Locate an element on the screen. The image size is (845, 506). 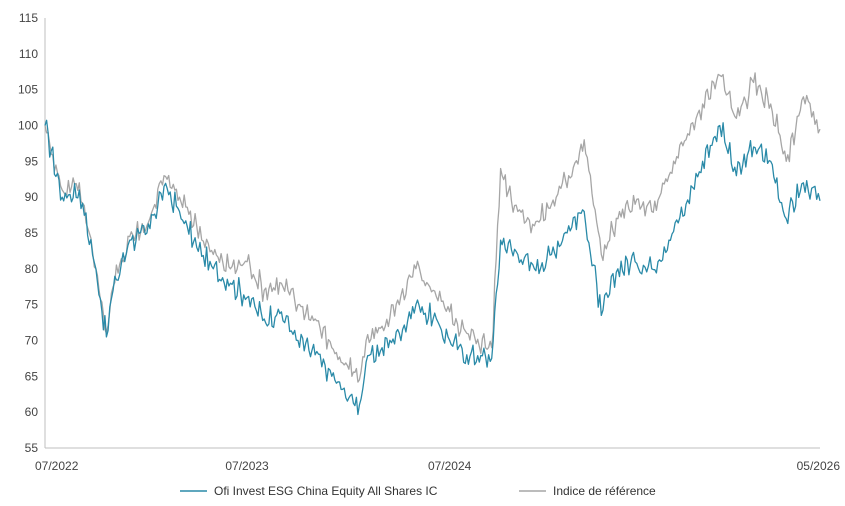
x-axis: 07/2022 07/2023 07/2024 05/2026 is located at coordinates (438, 460).